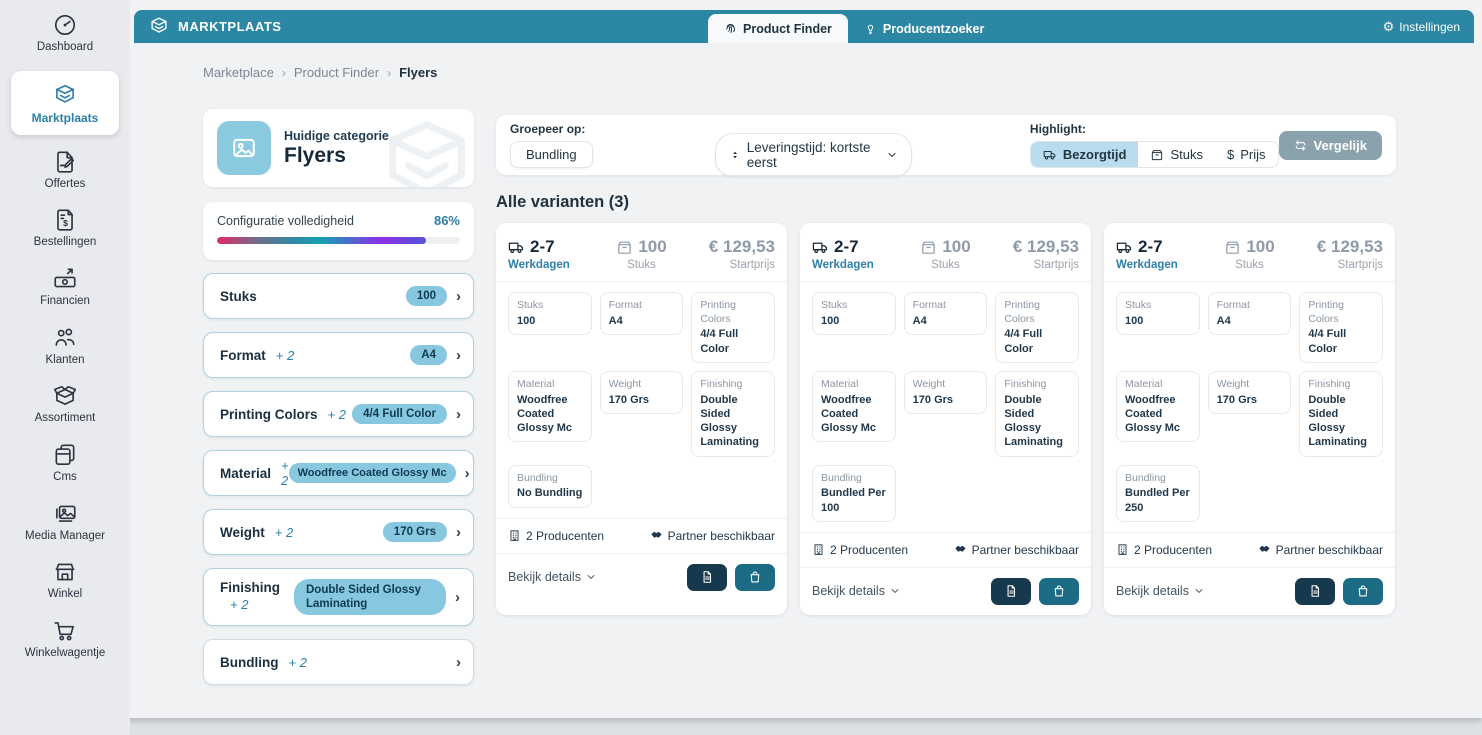 The image size is (1482, 735). What do you see at coordinates (243, 355) in the screenshot?
I see `filter-label: Format` at bounding box center [243, 355].